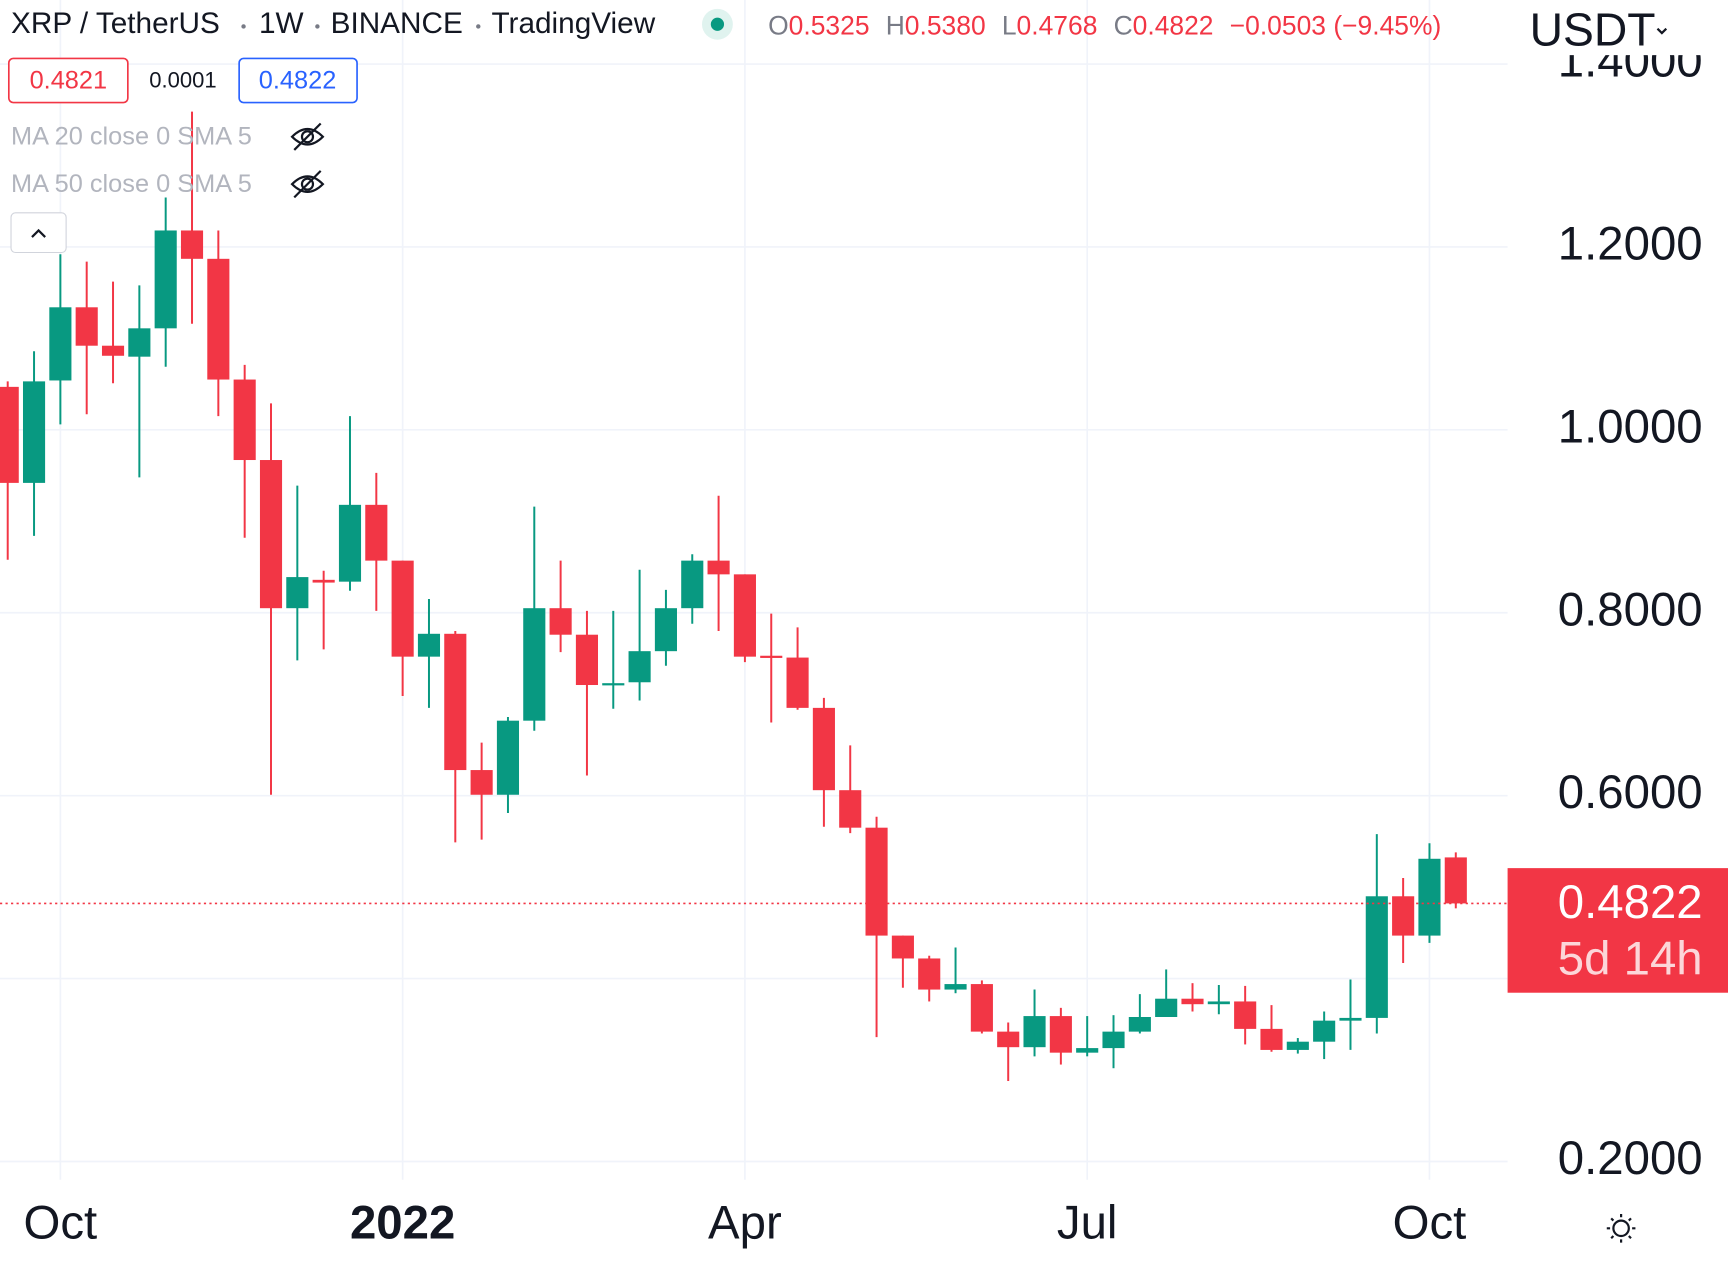 The width and height of the screenshot is (1728, 1268). What do you see at coordinates (1630, 1158) in the screenshot?
I see `y-tick-label: 0.2000` at bounding box center [1630, 1158].